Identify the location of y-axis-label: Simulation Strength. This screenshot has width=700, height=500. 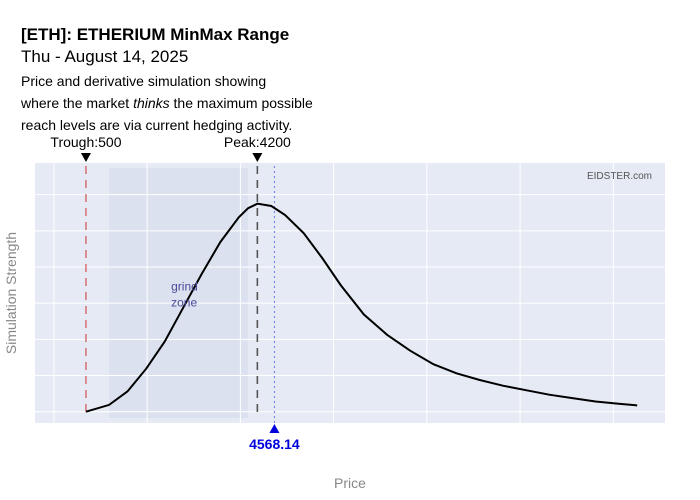
(11, 293).